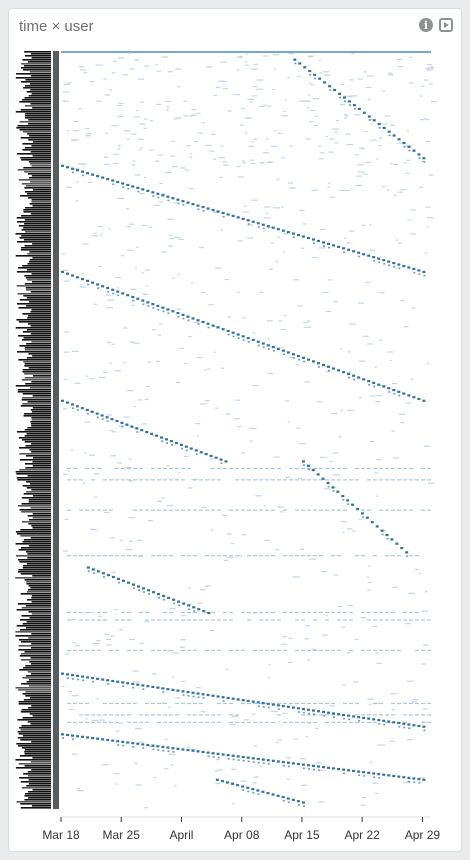  I want to click on play-icon, so click(446, 25).